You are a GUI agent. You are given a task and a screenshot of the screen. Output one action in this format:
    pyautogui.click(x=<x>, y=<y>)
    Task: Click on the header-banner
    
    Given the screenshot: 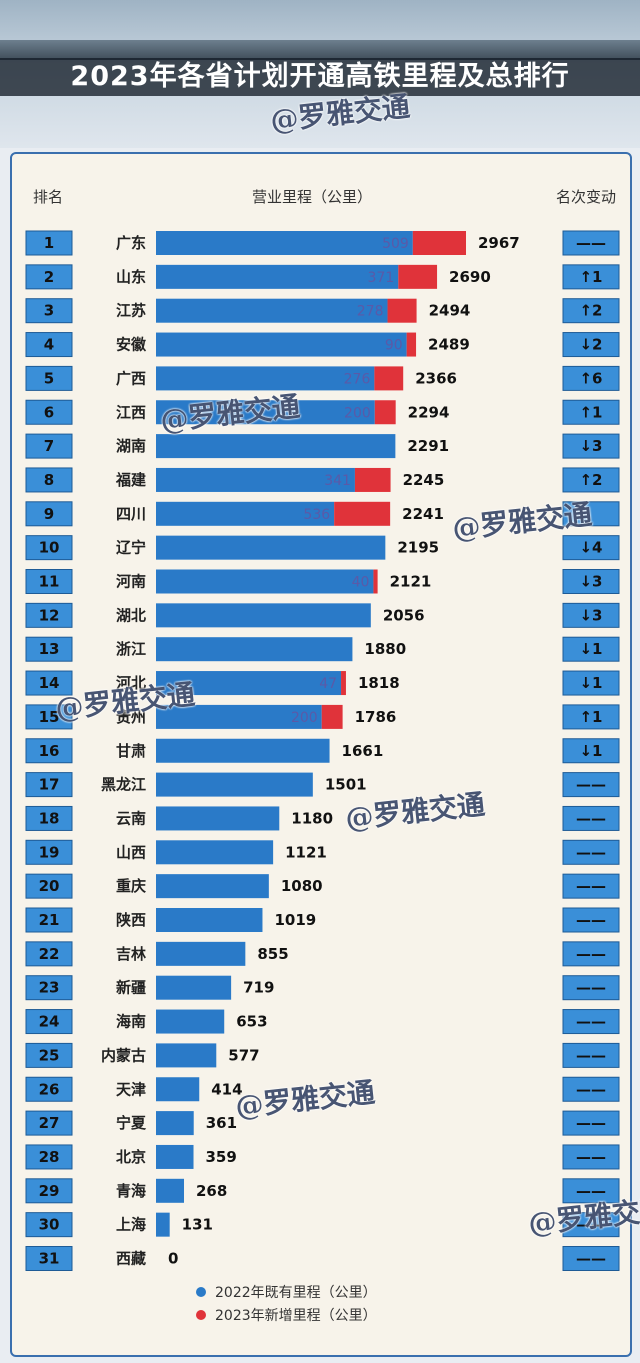 What is the action you would take?
    pyautogui.click(x=320, y=74)
    